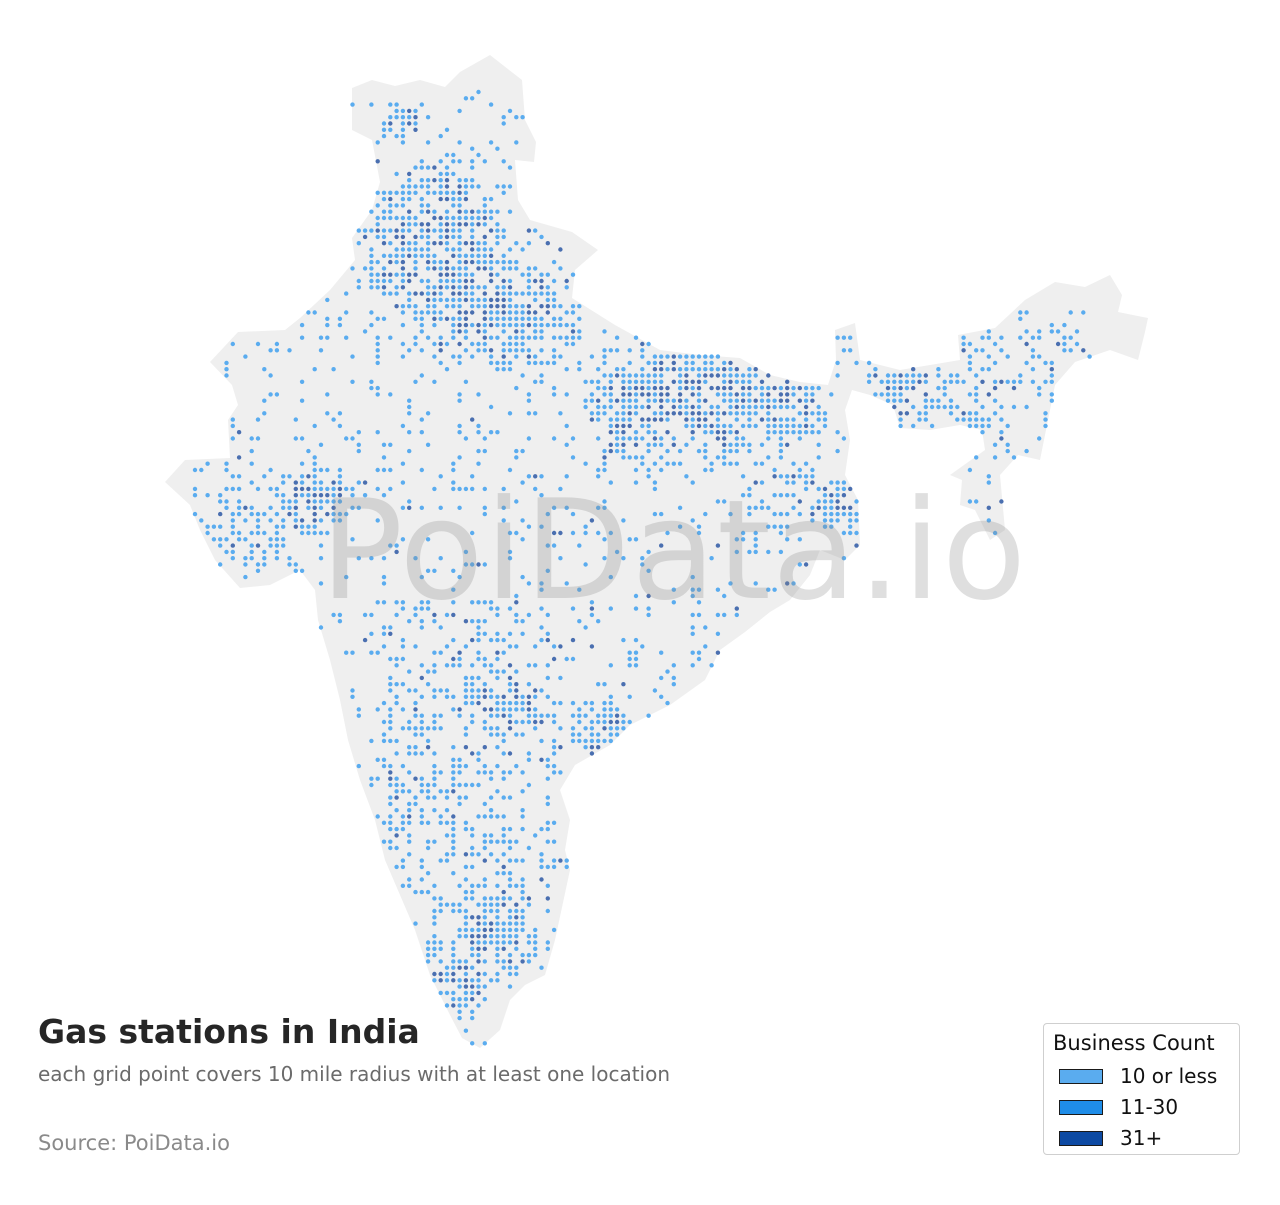 The height and width of the screenshot is (1205, 1280). I want to click on grid-dot-1960, so click(497, 678).